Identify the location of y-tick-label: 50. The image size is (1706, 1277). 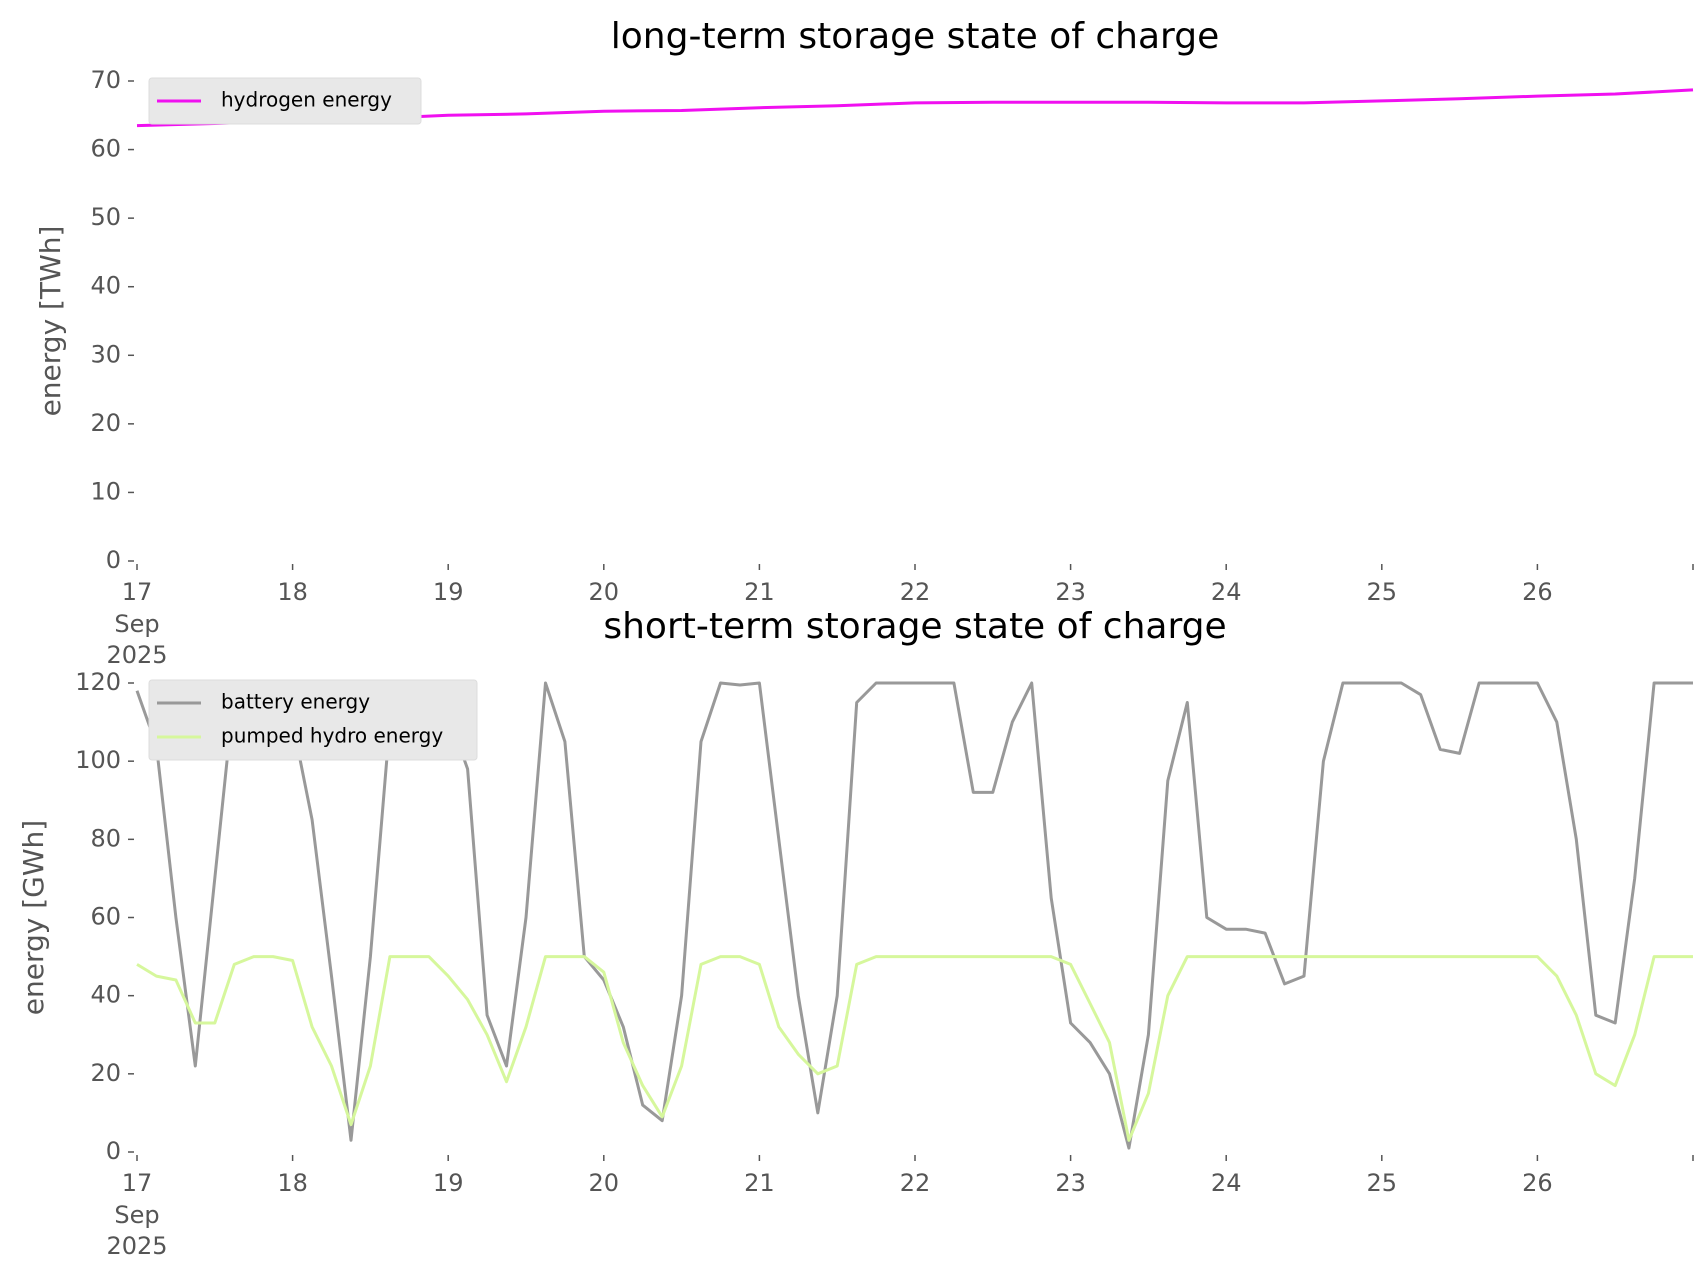
(105, 217).